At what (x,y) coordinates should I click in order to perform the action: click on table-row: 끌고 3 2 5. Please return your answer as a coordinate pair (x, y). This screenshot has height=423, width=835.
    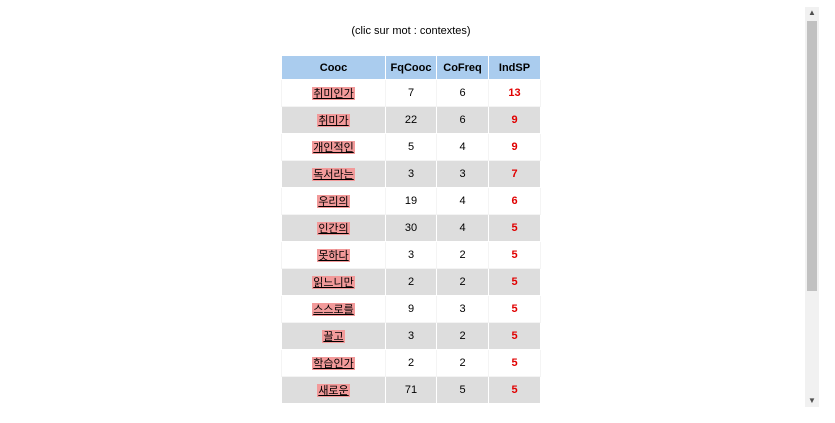
    Looking at the image, I should click on (411, 336).